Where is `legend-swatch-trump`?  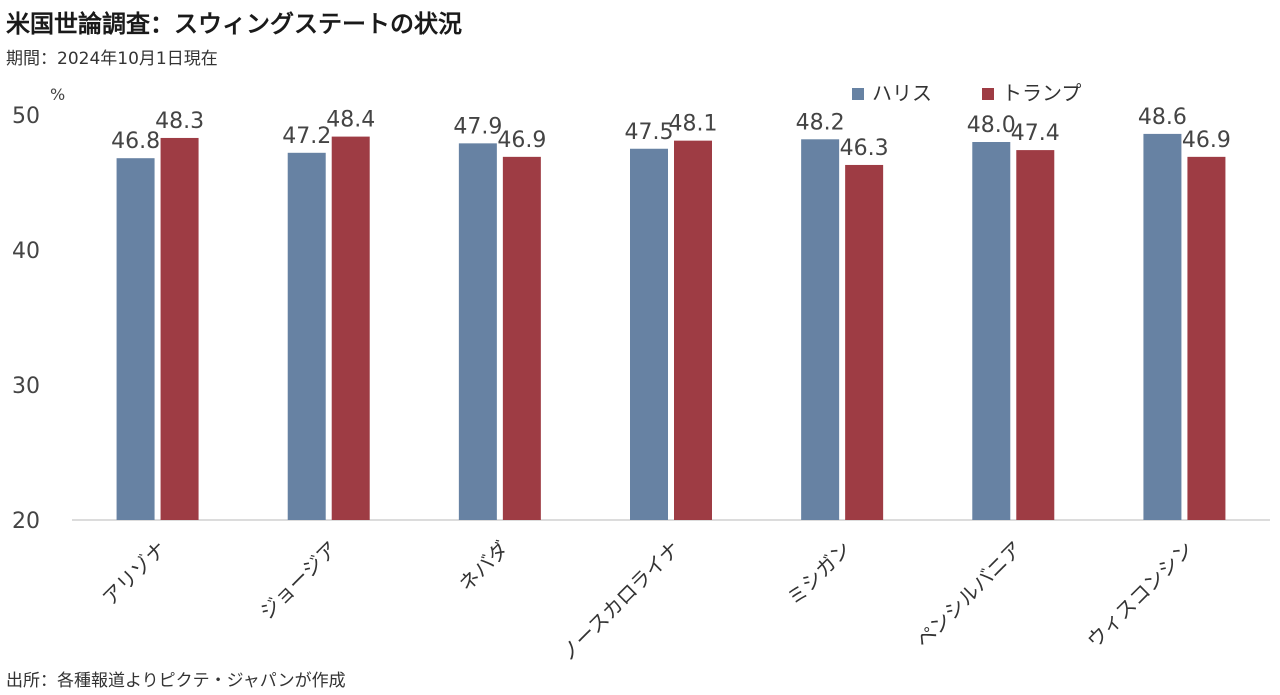 legend-swatch-trump is located at coordinates (988, 94).